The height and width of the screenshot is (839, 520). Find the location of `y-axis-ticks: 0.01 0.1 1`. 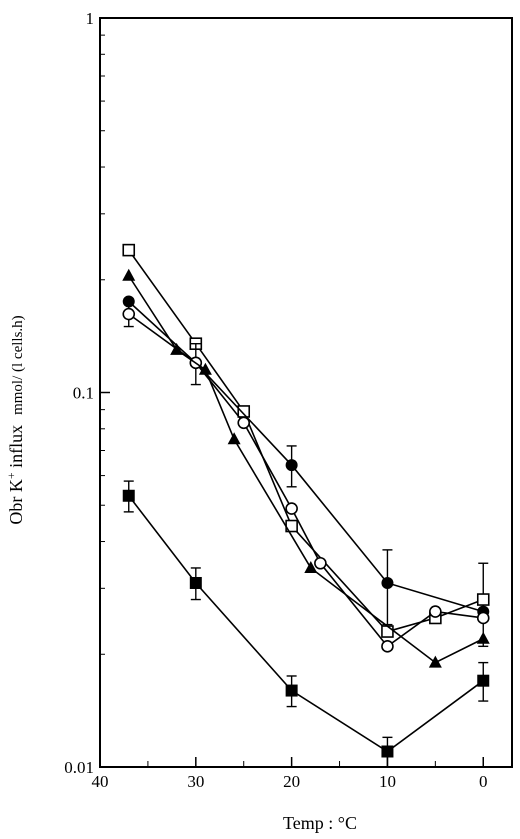

y-axis-ticks: 0.01 0.1 1 is located at coordinates (87, 393).